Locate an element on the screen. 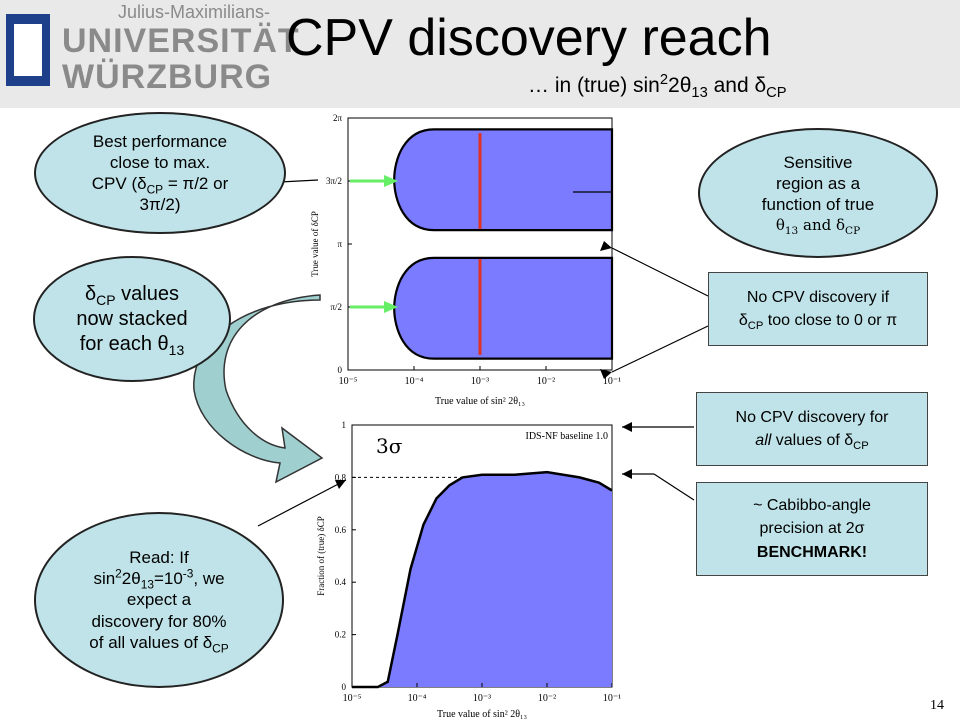 The image size is (960, 720). bottom-area-line is located at coordinates (482, 579).